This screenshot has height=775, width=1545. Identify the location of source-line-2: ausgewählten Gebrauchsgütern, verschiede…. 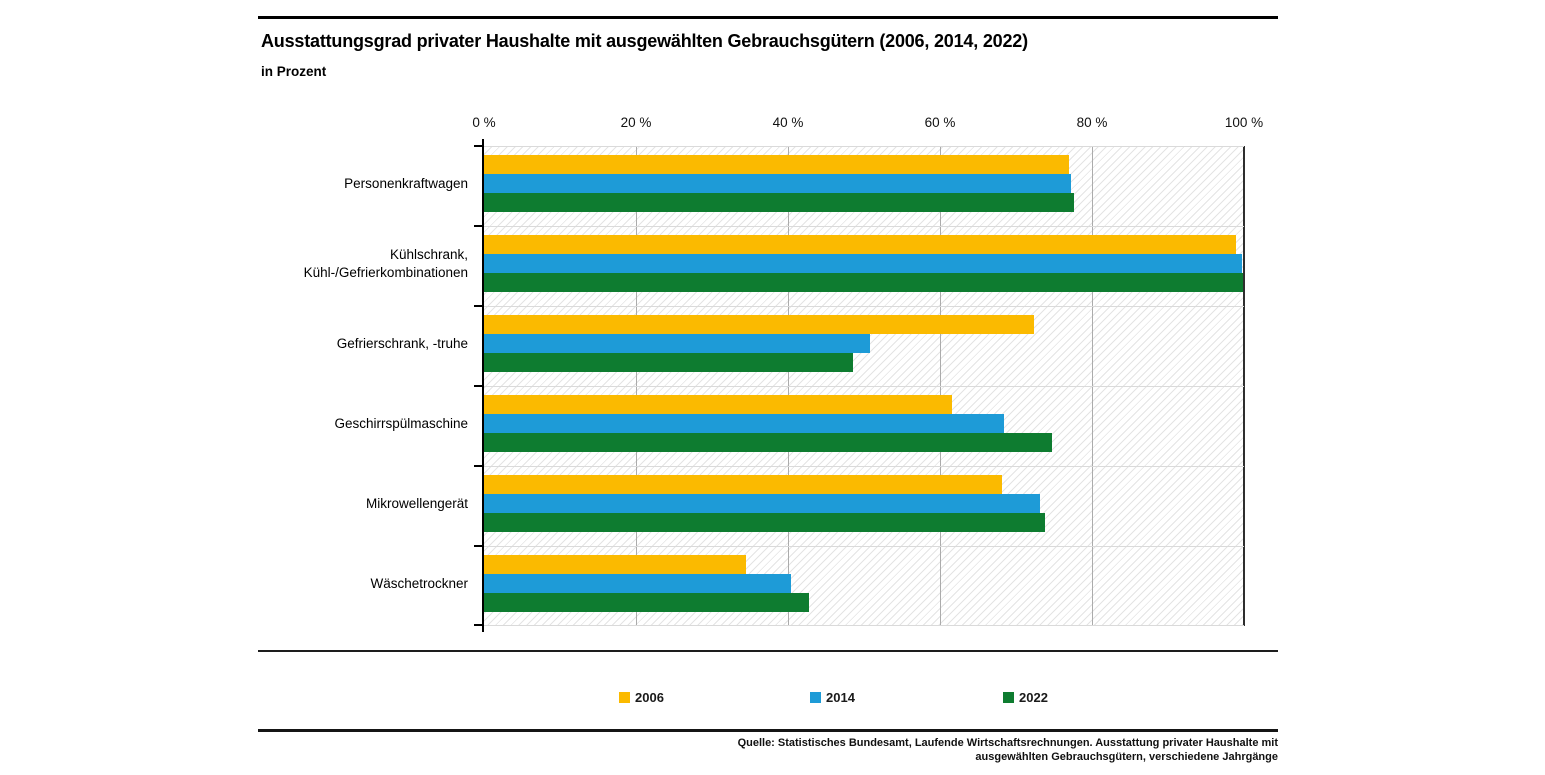
(1126, 757).